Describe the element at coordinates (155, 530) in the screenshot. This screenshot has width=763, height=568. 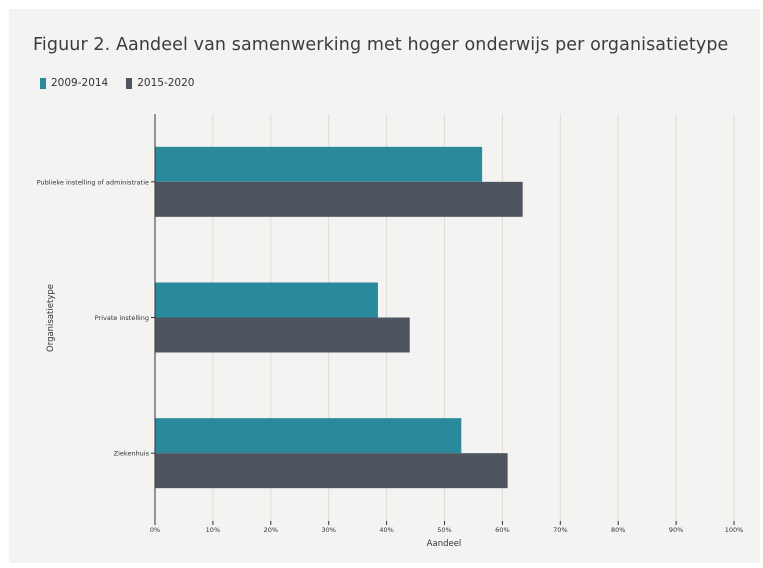
I see `x-tick-label-0: 0%` at that location.